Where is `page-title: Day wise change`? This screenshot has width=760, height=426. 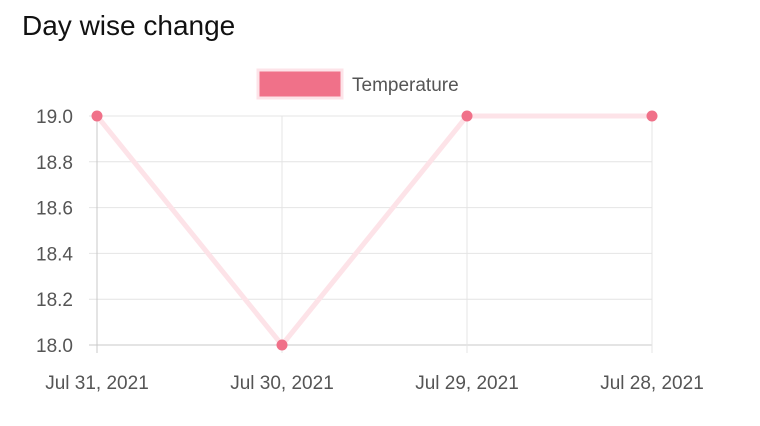 page-title: Day wise change is located at coordinates (129, 25).